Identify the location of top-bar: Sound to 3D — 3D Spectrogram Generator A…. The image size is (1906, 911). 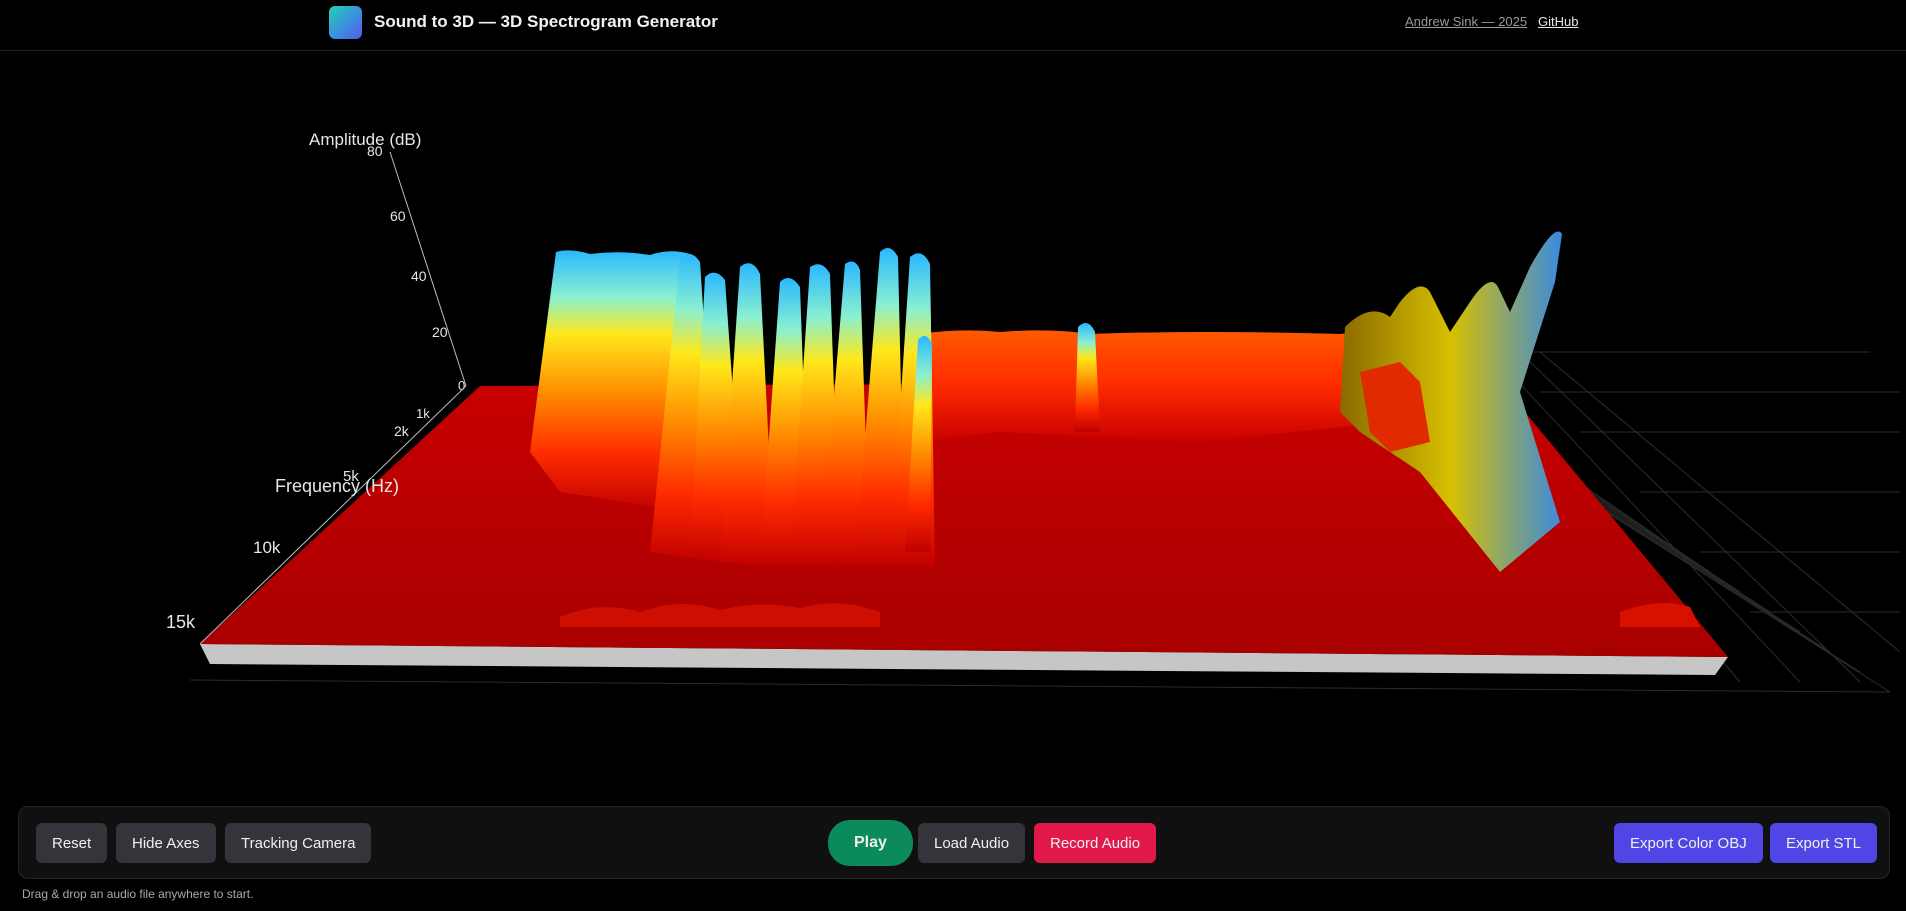
(953, 25).